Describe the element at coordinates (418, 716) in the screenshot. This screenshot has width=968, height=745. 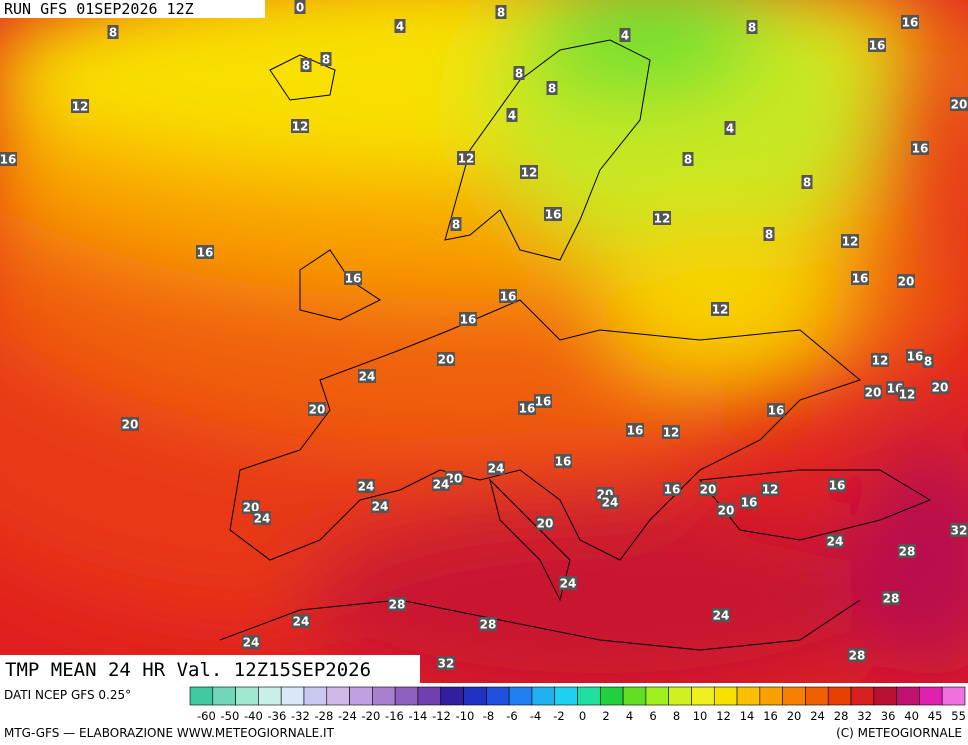
I see `scale-label: -14` at that location.